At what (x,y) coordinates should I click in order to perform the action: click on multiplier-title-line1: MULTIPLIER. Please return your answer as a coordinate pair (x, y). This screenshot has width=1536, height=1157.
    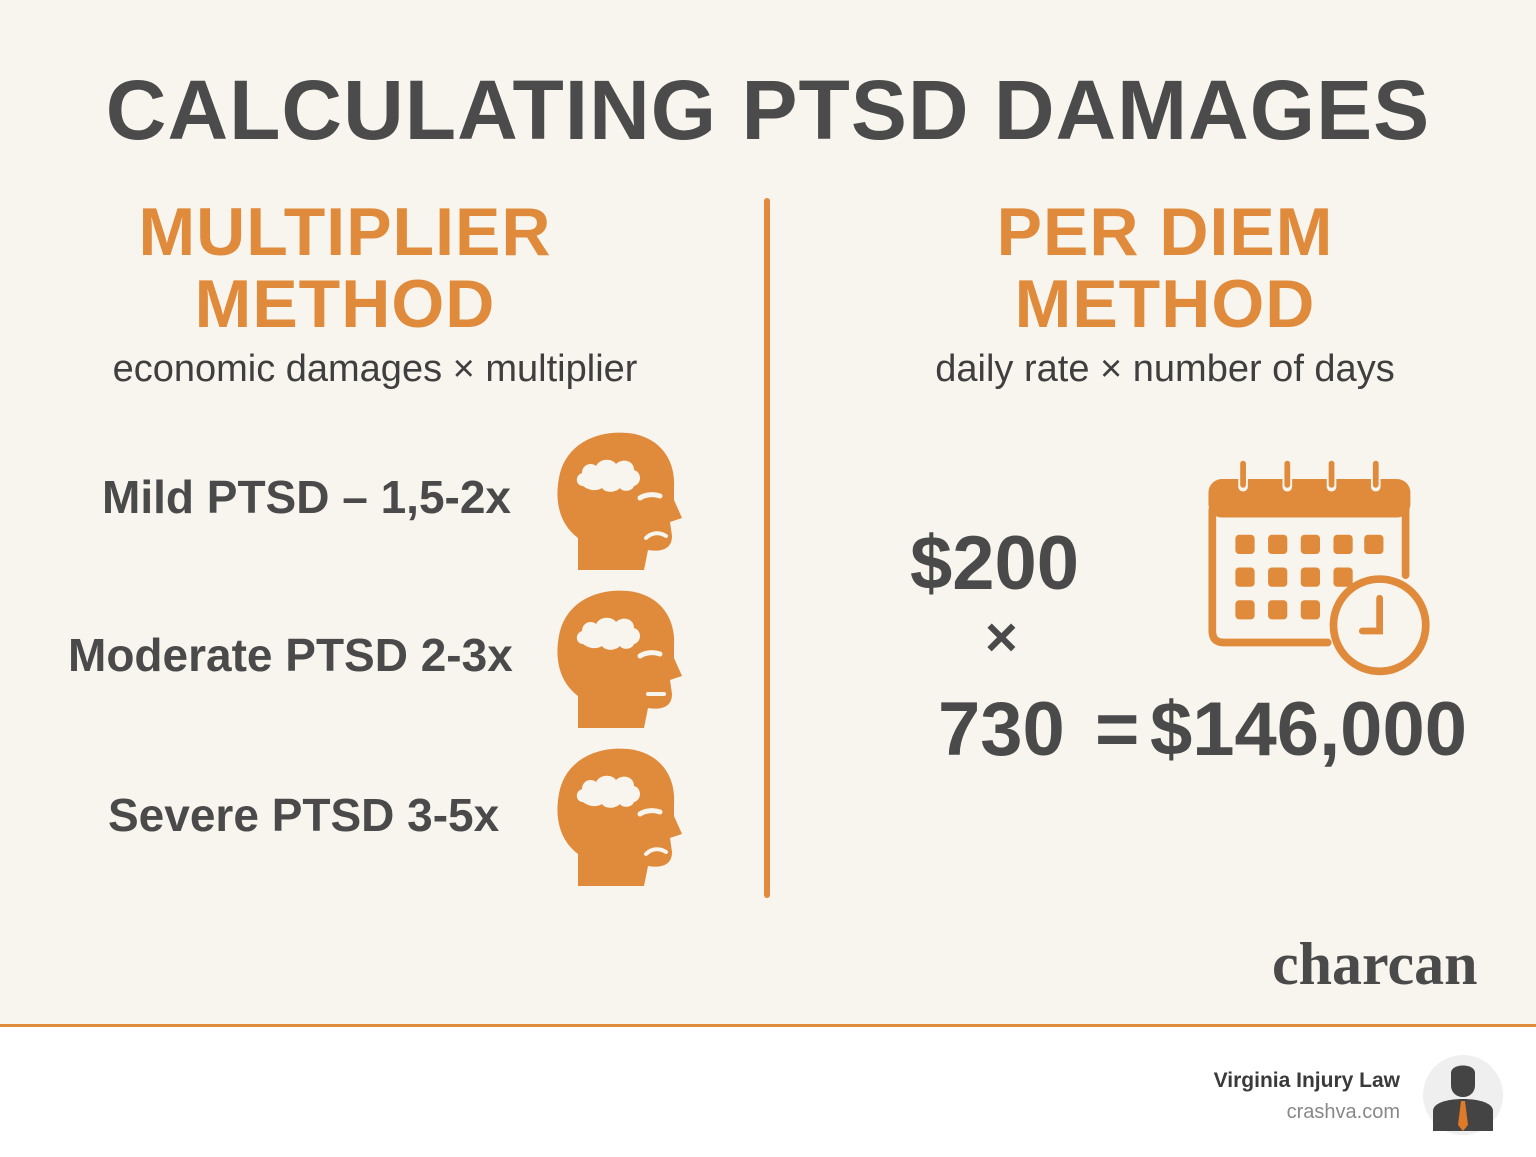
    Looking at the image, I should click on (345, 232).